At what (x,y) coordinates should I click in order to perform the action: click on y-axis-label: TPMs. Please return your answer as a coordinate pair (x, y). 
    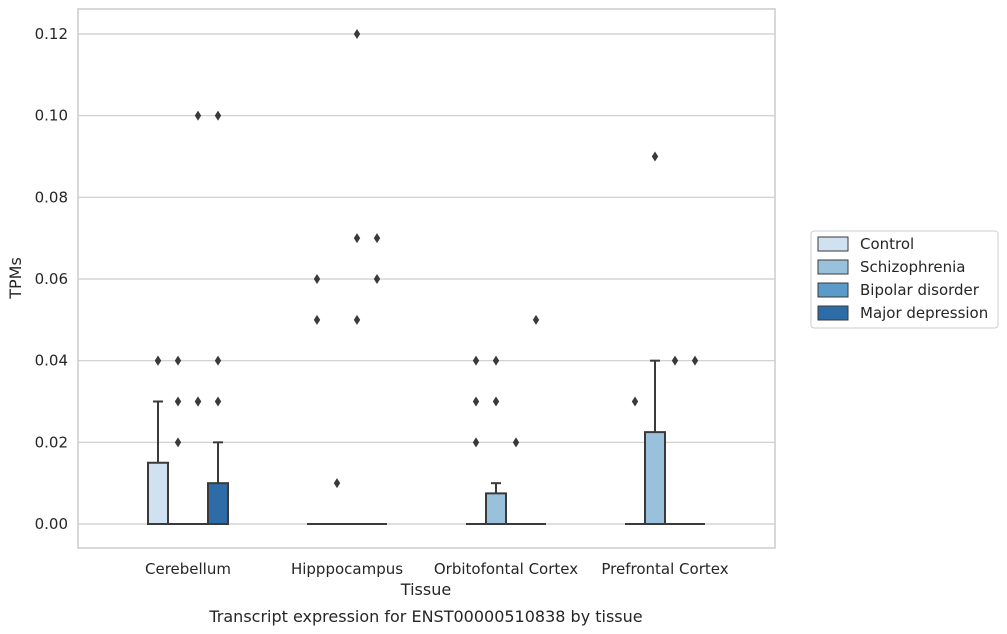
    Looking at the image, I should click on (15, 278).